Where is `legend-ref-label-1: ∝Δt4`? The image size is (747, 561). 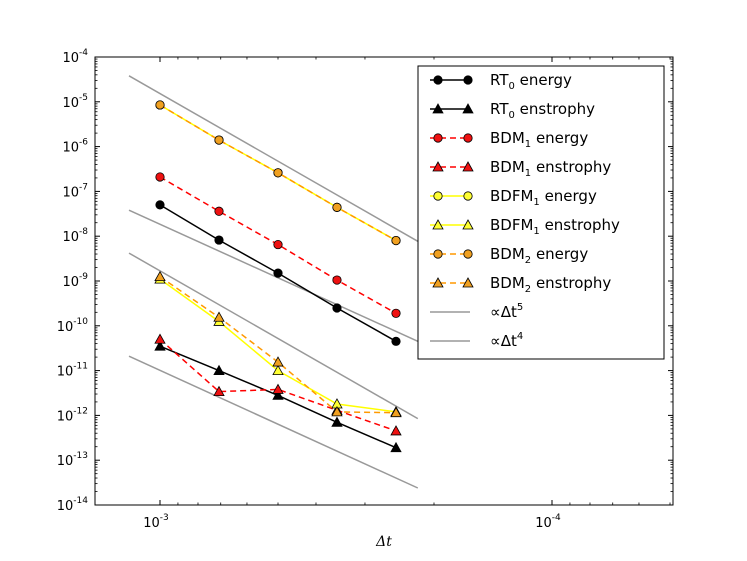 legend-ref-label-1: ∝Δt4 is located at coordinates (506, 340).